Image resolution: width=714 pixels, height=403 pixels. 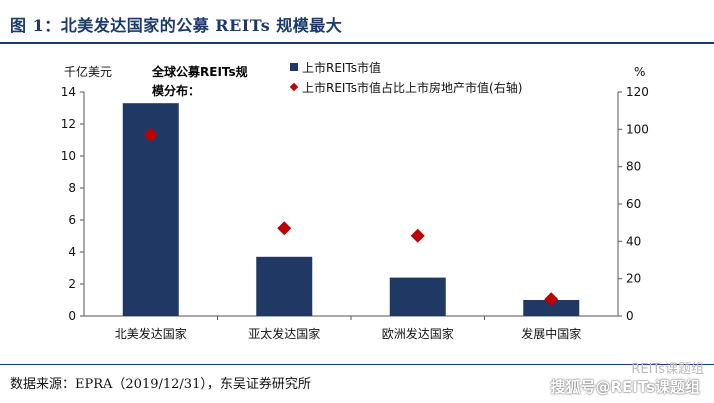 I want to click on right-tick-label: 100, so click(x=637, y=129).